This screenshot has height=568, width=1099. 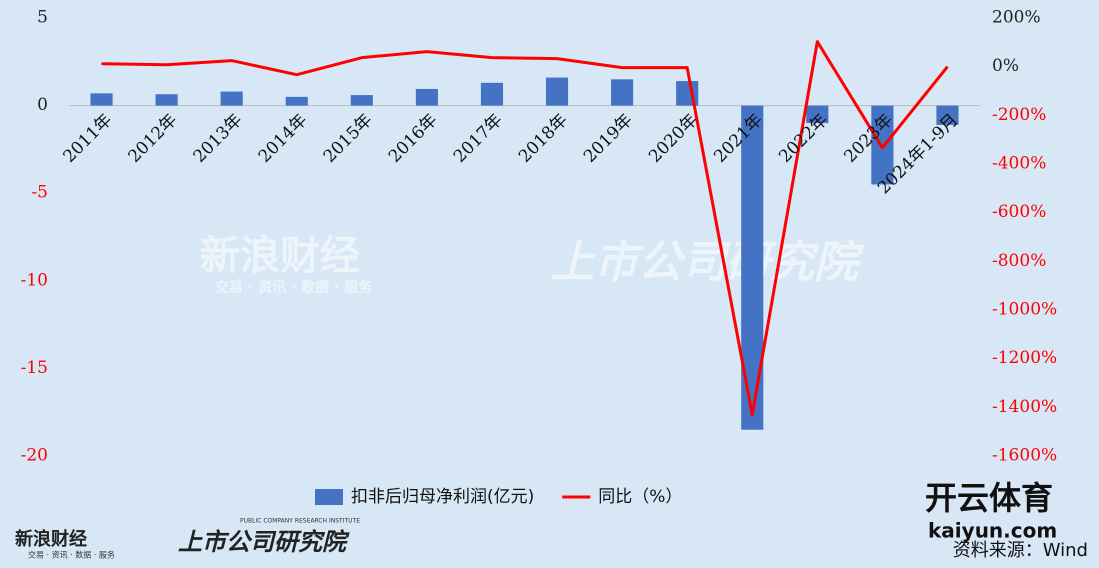 I want to click on legend-label: 同比（%）, so click(x=640, y=497).